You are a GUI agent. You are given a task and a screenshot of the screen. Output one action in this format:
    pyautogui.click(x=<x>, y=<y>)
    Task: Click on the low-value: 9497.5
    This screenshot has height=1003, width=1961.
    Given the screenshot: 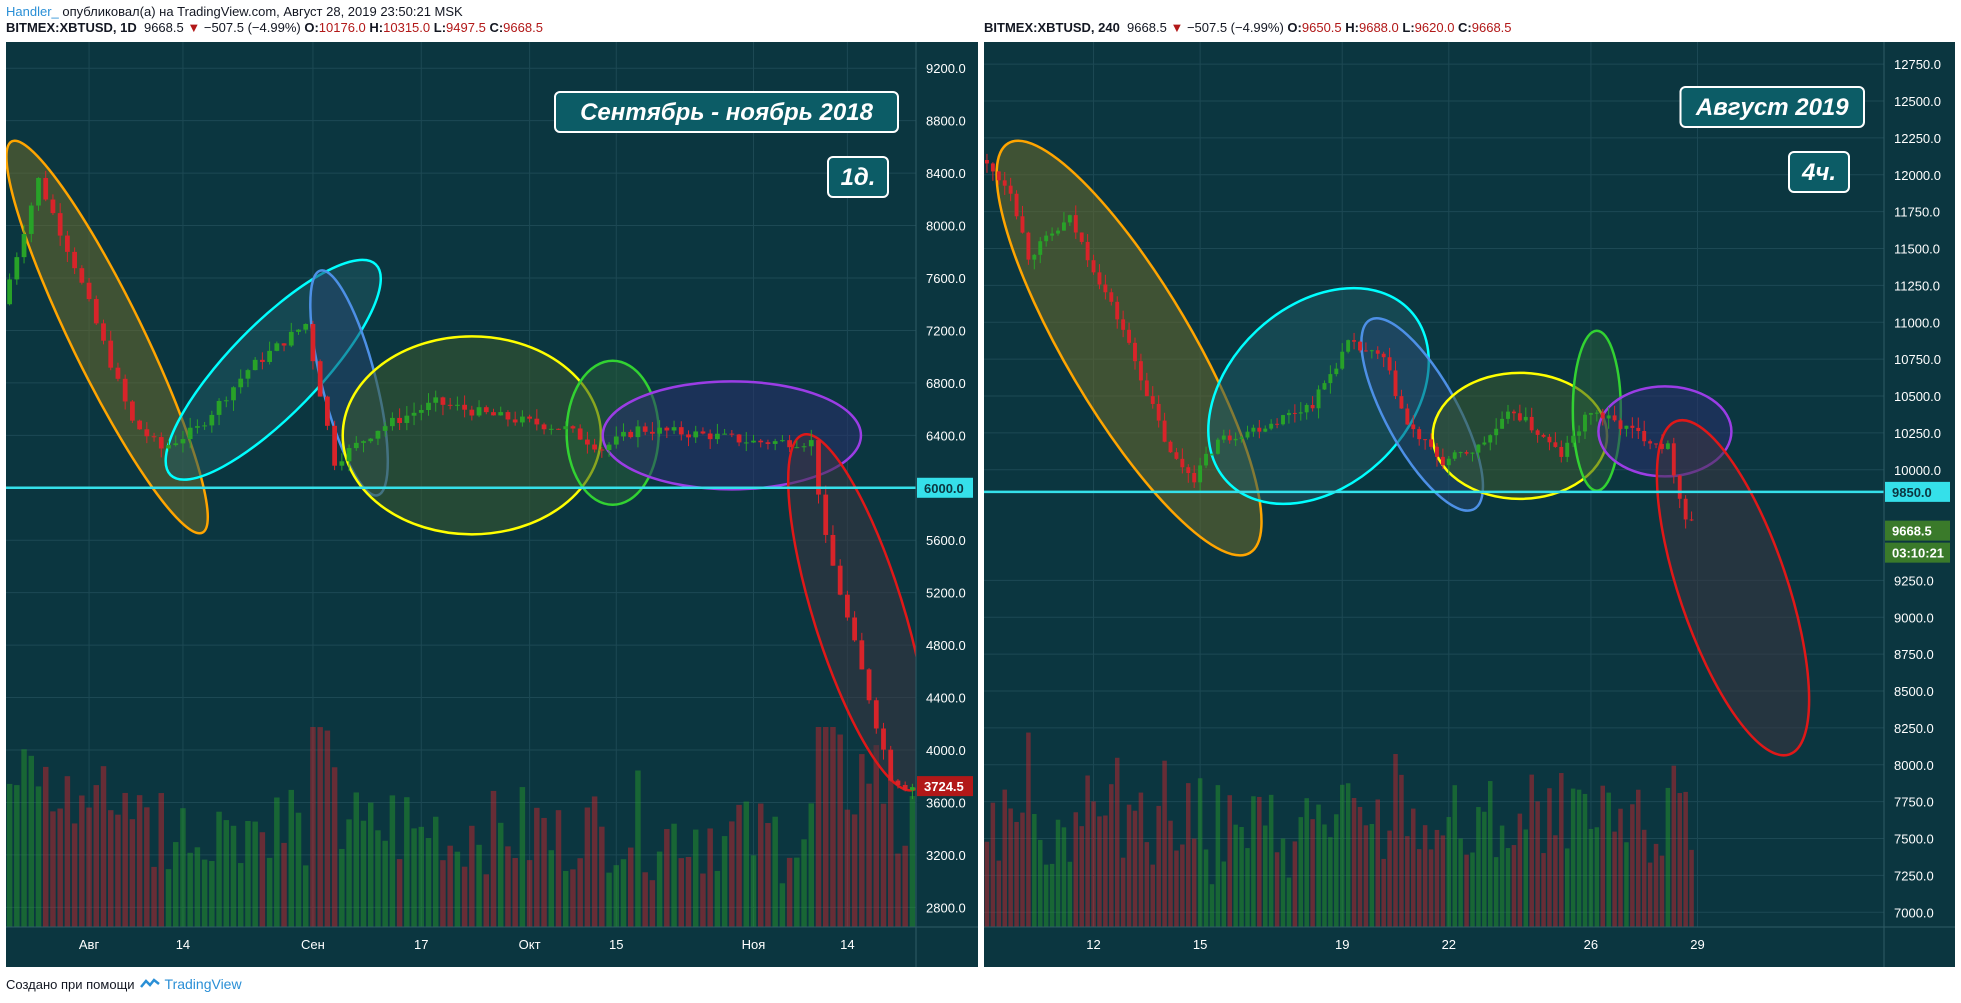 What is the action you would take?
    pyautogui.click(x=466, y=27)
    